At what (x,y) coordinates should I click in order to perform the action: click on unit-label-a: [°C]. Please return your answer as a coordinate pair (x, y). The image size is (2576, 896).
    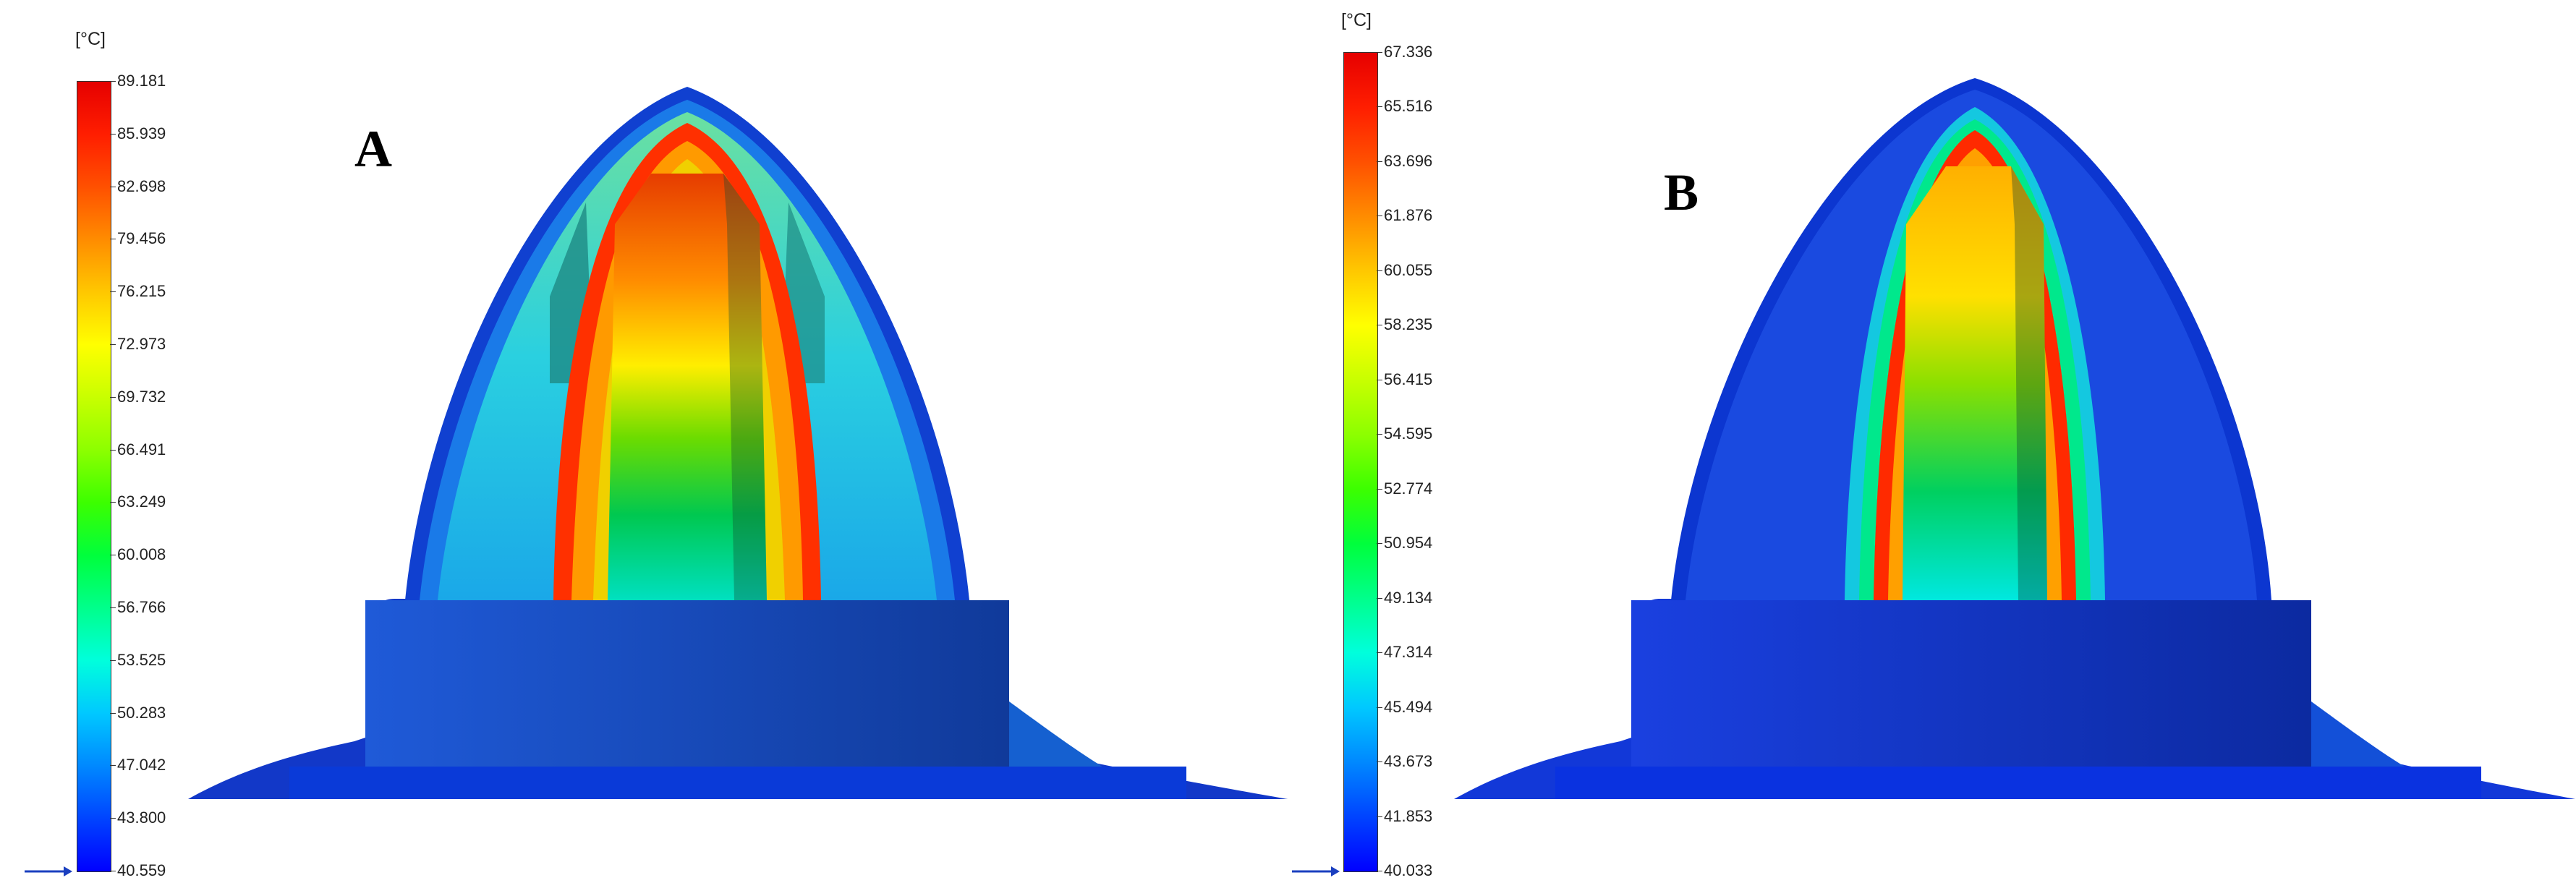
    Looking at the image, I should click on (90, 39).